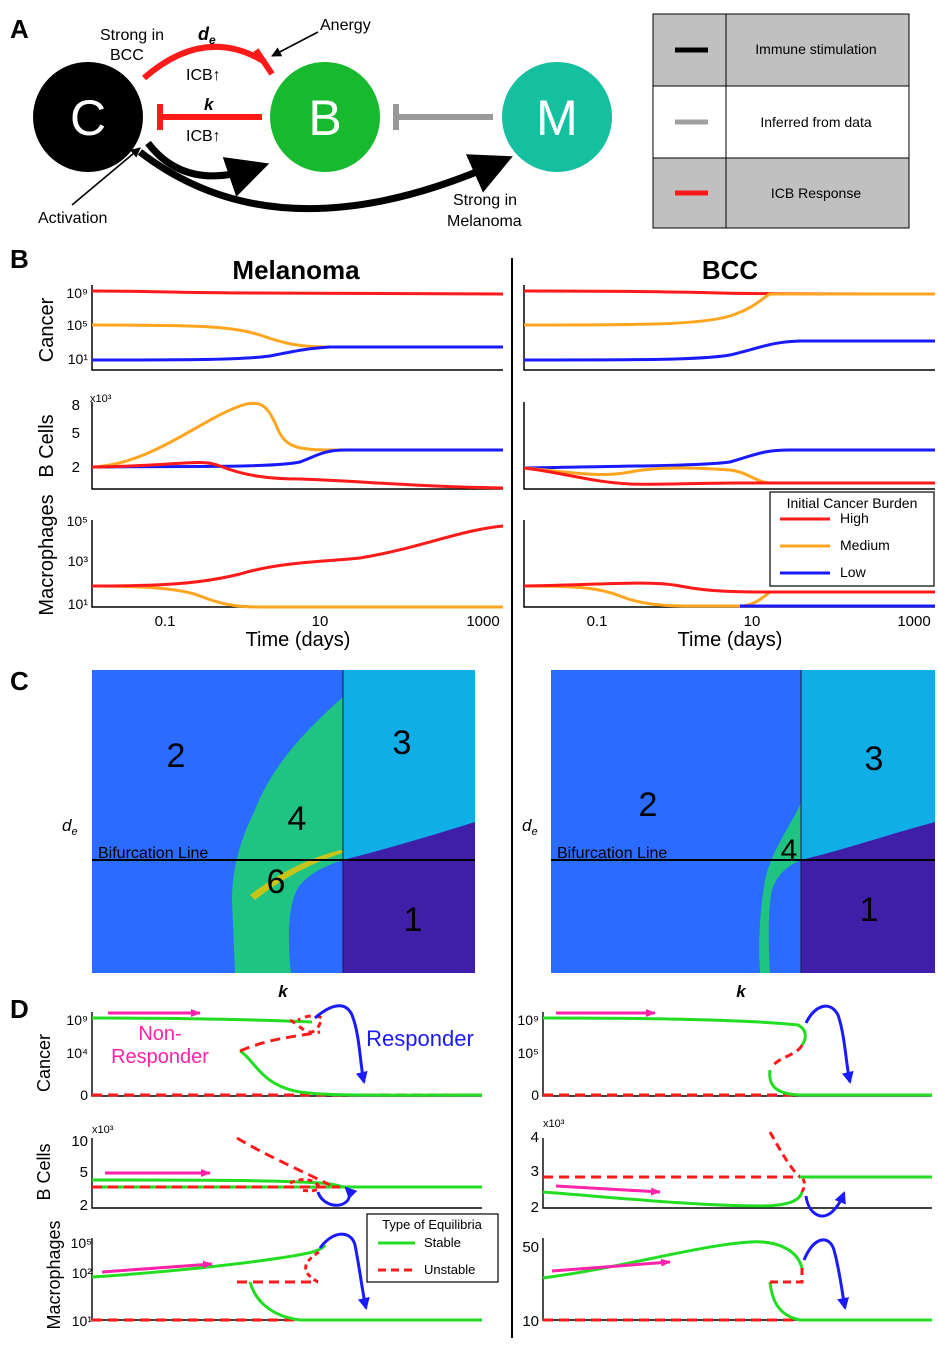  Describe the element at coordinates (674, 1031) in the screenshot. I see `d-right-cancer-stable-high` at that location.